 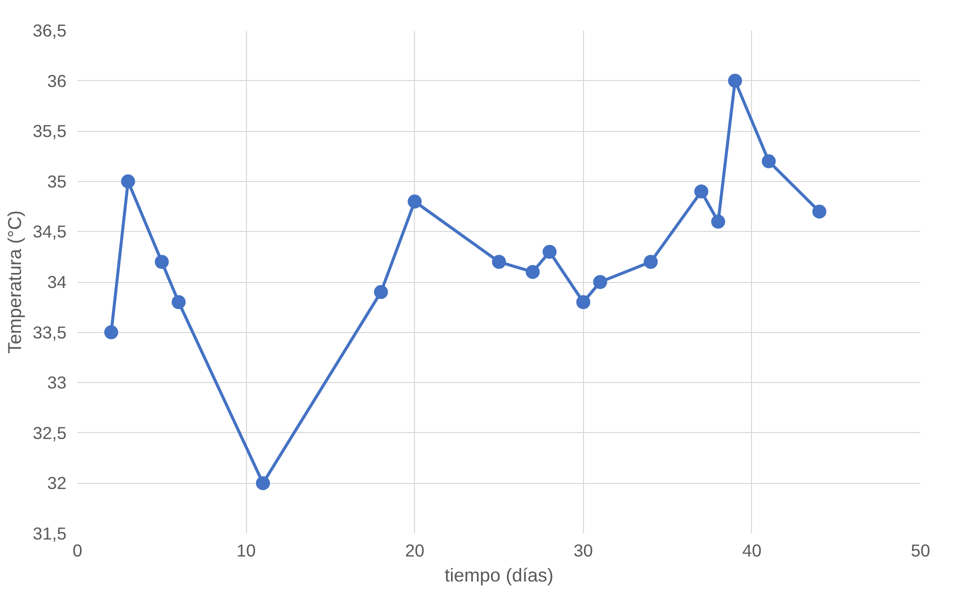 I want to click on y-tick-label: 36,5, so click(x=49, y=30).